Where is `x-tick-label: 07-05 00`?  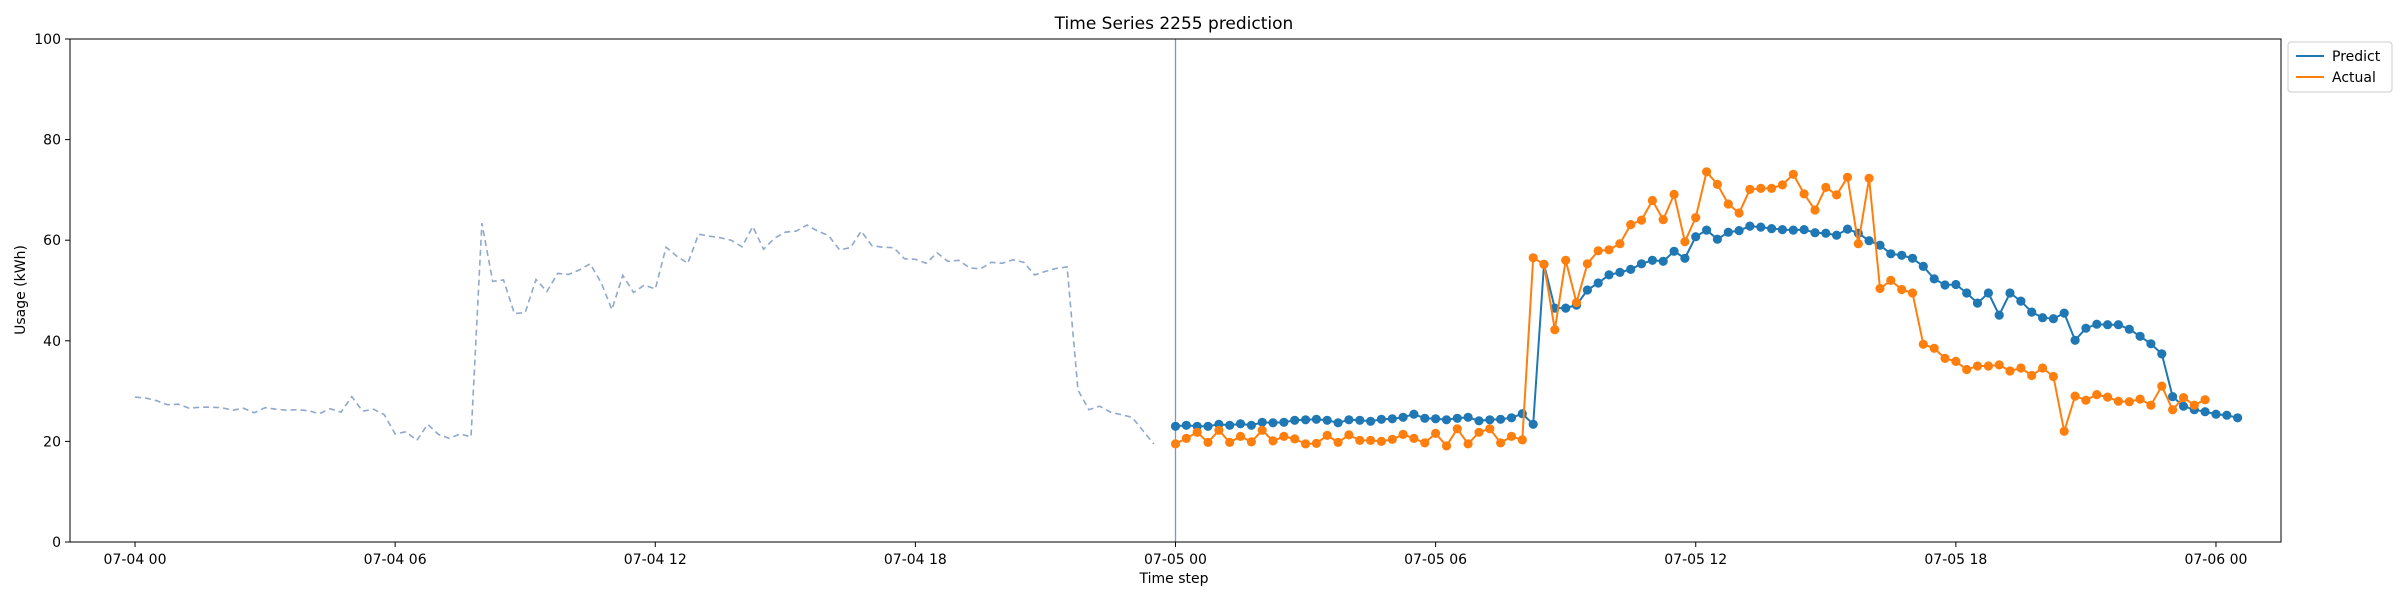 x-tick-label: 07-05 00 is located at coordinates (1175, 560).